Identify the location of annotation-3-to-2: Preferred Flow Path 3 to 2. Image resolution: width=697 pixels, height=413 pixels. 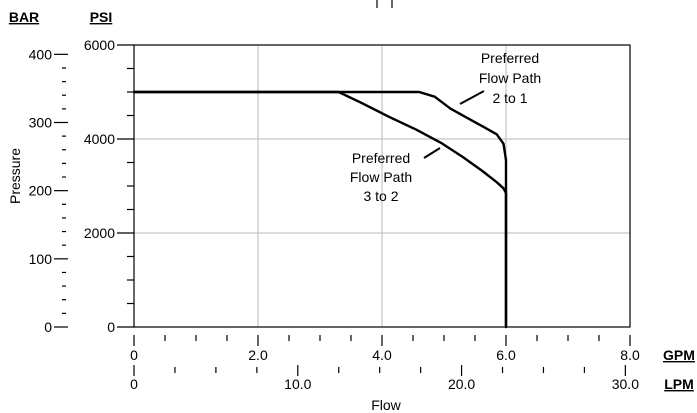
(395, 175).